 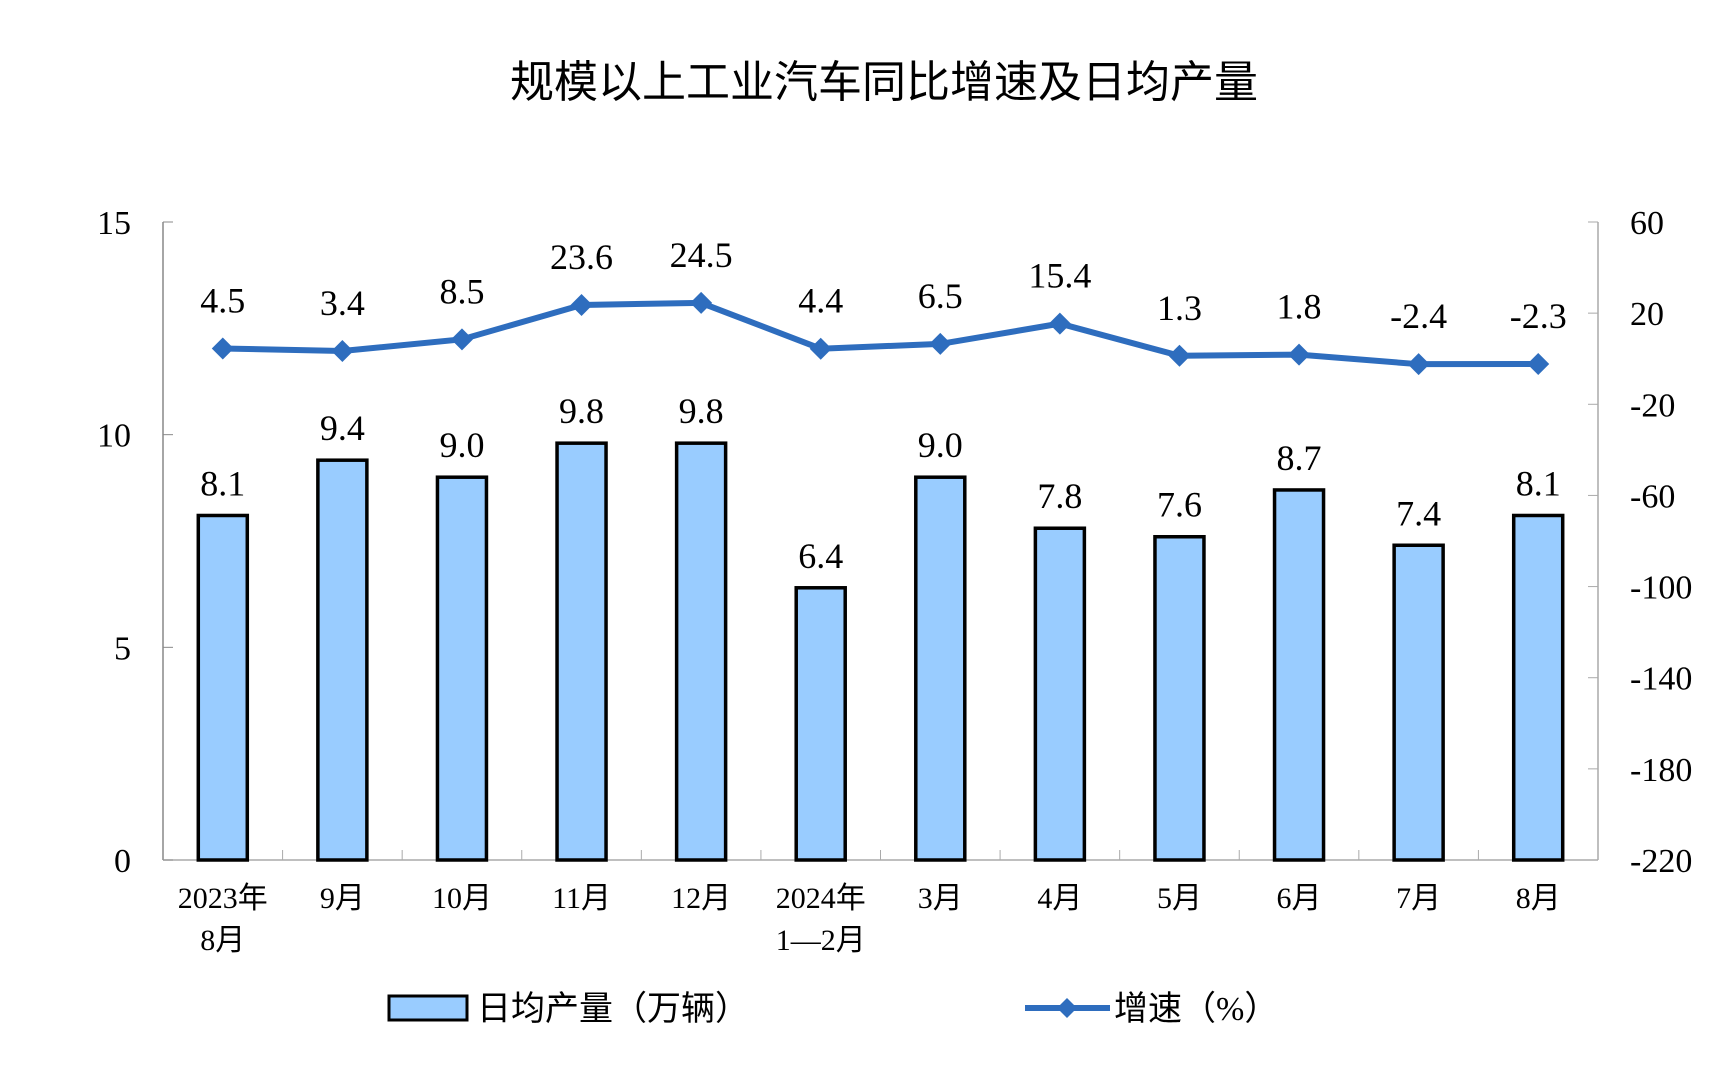 I want to click on x-tick-label: 6月, so click(x=1299, y=898).